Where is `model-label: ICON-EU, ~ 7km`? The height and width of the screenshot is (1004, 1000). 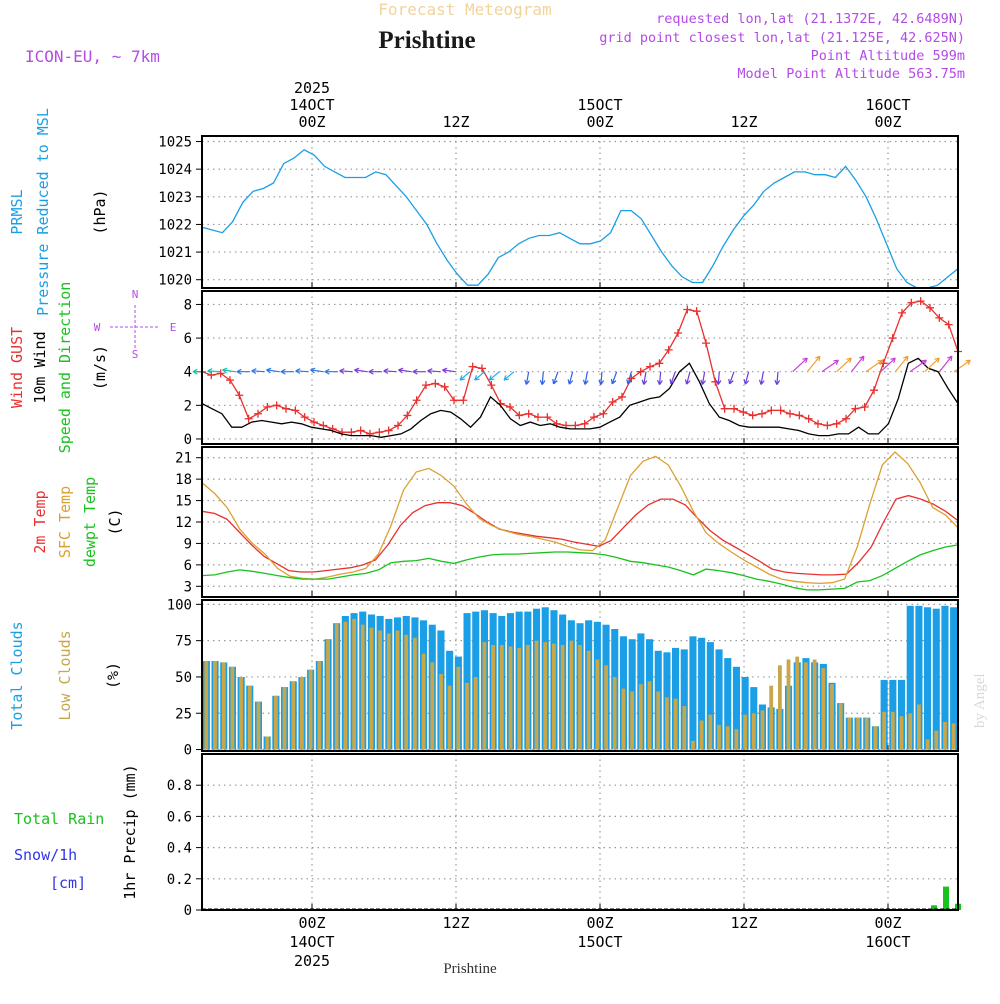 model-label: ICON-EU, ~ 7km is located at coordinates (92, 56).